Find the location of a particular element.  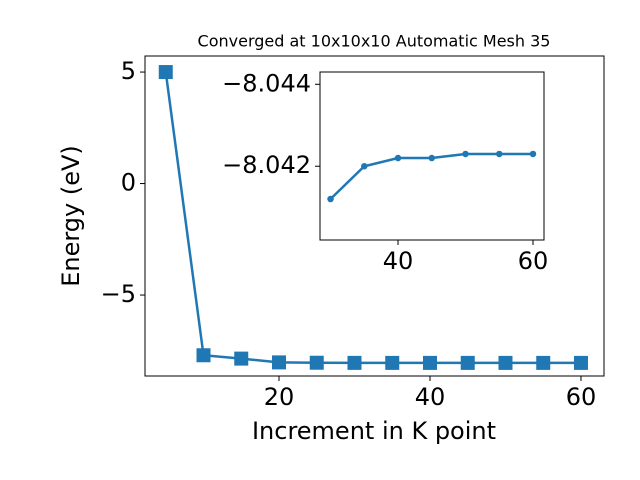

chart-title: Converged at 10x10x10 Automatic Mesh 35 is located at coordinates (374, 41).